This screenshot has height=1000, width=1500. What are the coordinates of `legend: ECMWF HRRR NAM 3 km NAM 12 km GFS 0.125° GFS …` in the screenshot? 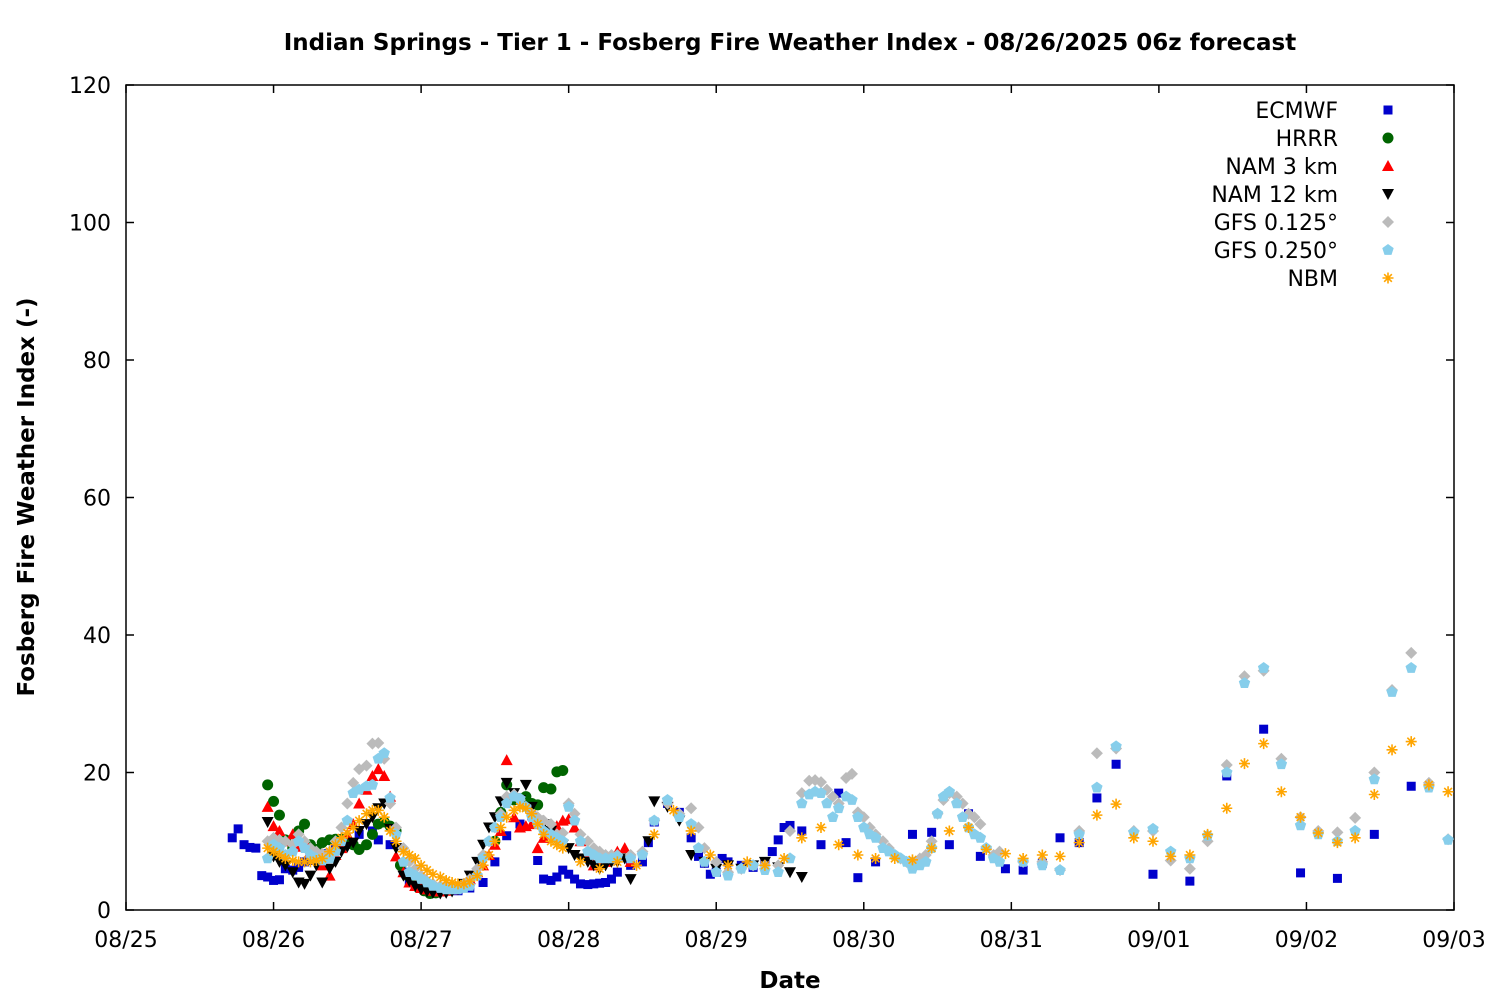 It's located at (1302, 195).